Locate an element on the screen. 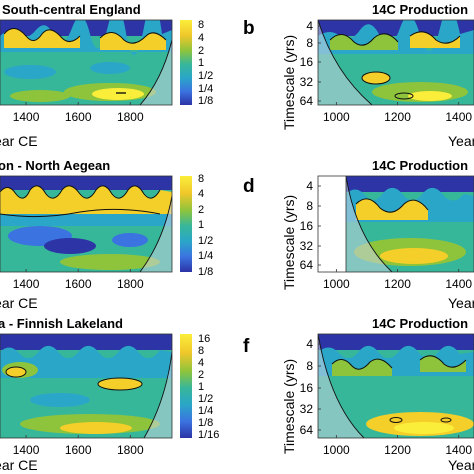 The image size is (474, 474). colorbar-ticks: 16 8 4 2 1 1/2 1/4 1/8 1/16 is located at coordinates (208, 387).